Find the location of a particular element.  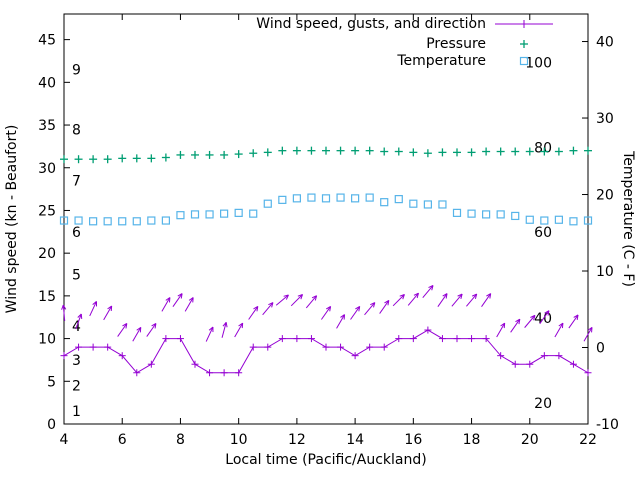

y-left-axis-title: Wind speed (kn - Beaufort) is located at coordinates (12, 219).